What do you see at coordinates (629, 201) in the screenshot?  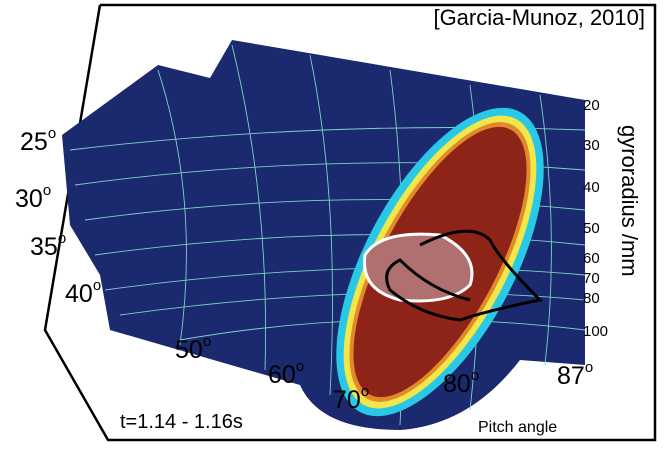 I see `gyroradius-axis-title: gyroradius /mm` at bounding box center [629, 201].